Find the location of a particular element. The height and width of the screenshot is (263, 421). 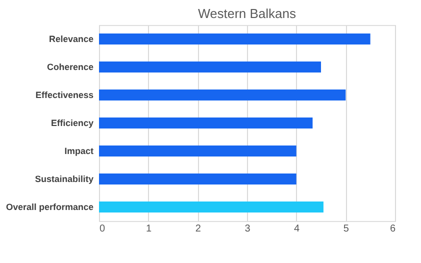

x-tick-label: 1 is located at coordinates (149, 229).